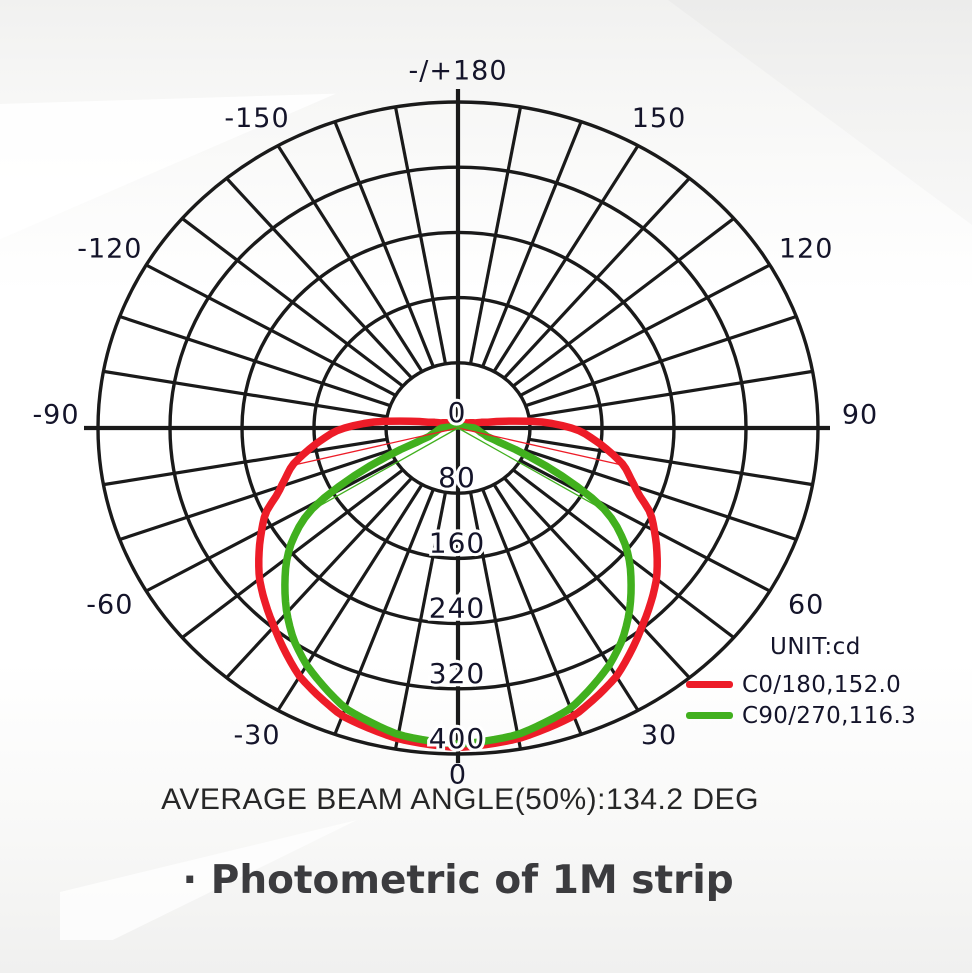 This screenshot has width=972, height=973. I want to click on page-caption: · Photometric of 1M strip, so click(458, 880).